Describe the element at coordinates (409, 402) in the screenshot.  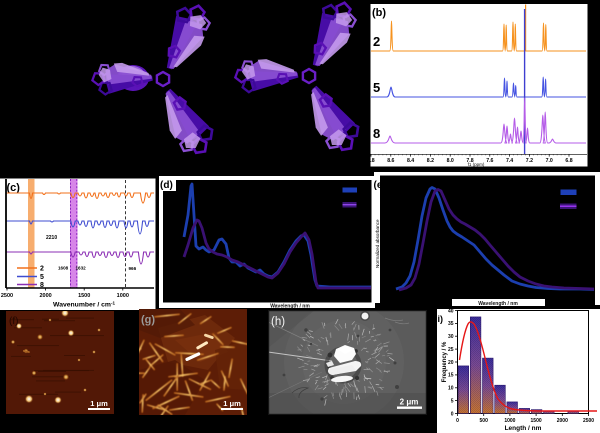
I see `svg-text: 2 μm` at that location.